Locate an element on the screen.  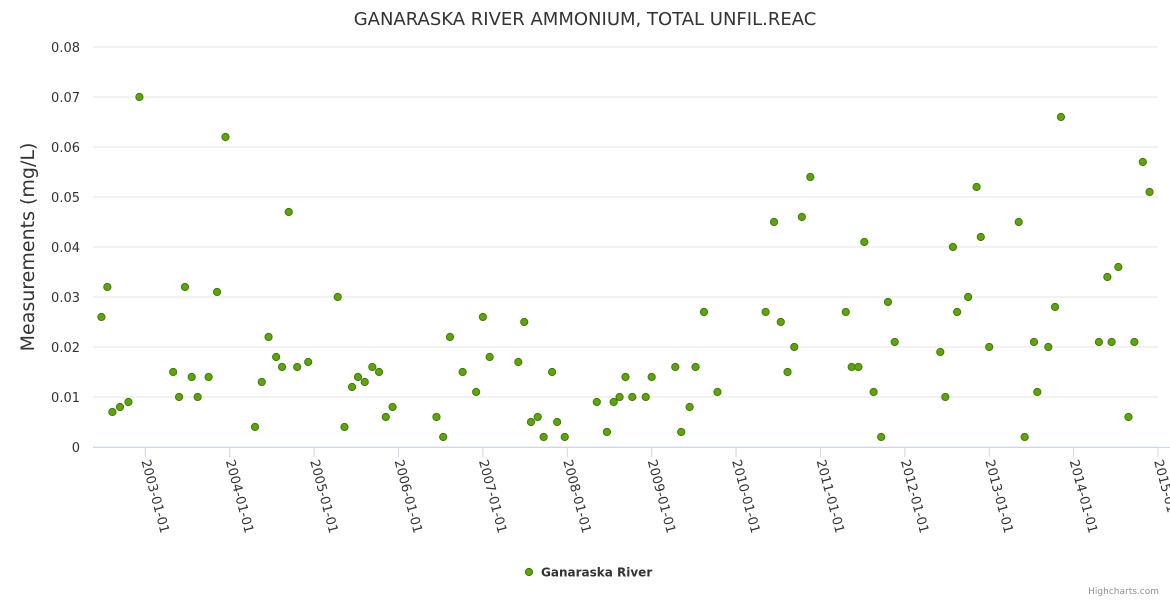
credits-link: Highcharts.com is located at coordinates (1123, 592).